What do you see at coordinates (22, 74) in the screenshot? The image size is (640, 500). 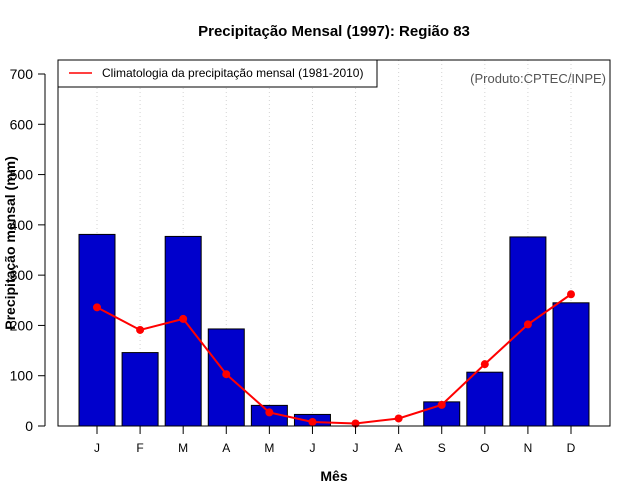 I see `y-tick-label: 700` at bounding box center [22, 74].